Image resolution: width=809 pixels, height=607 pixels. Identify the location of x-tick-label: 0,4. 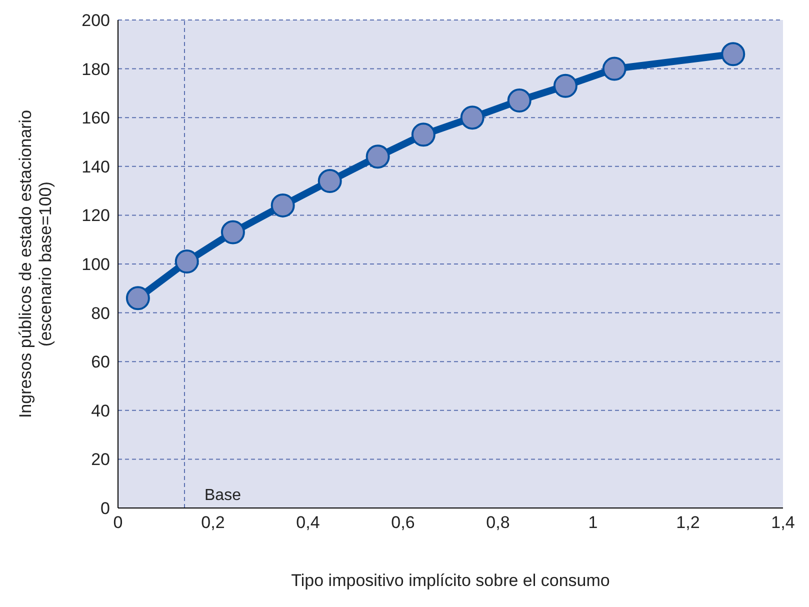
(308, 522).